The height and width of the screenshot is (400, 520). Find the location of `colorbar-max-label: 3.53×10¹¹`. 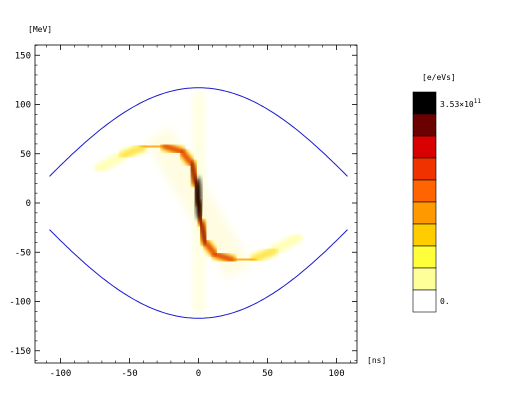

colorbar-max-label: 3.53×10¹¹ is located at coordinates (460, 103).